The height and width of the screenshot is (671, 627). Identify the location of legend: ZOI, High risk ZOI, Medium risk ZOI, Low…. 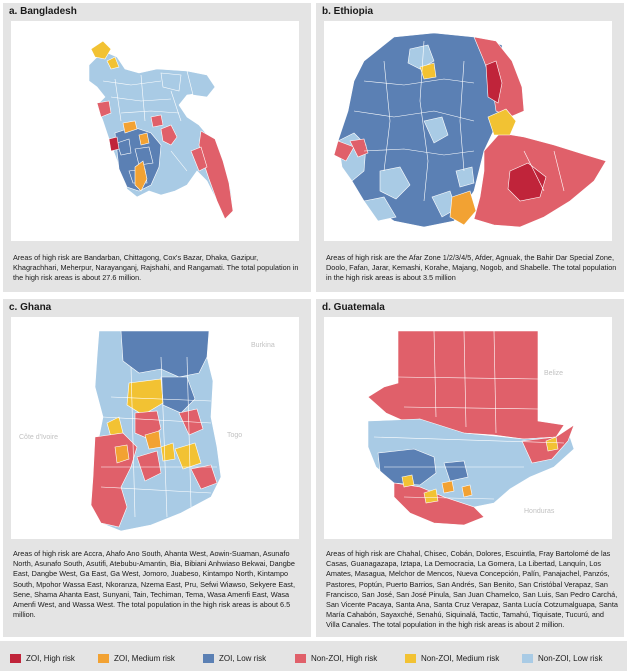
(313, 656).